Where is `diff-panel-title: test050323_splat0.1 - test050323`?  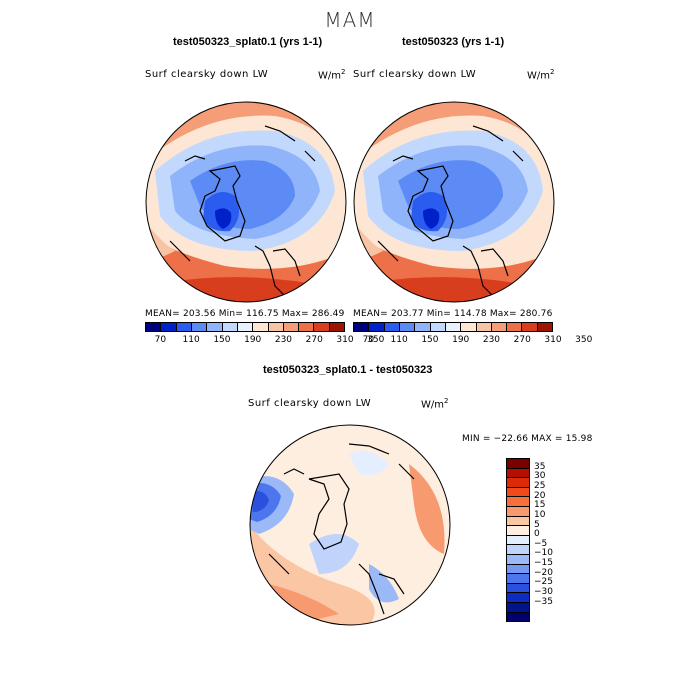 diff-panel-title: test050323_splat0.1 - test050323 is located at coordinates (348, 370).